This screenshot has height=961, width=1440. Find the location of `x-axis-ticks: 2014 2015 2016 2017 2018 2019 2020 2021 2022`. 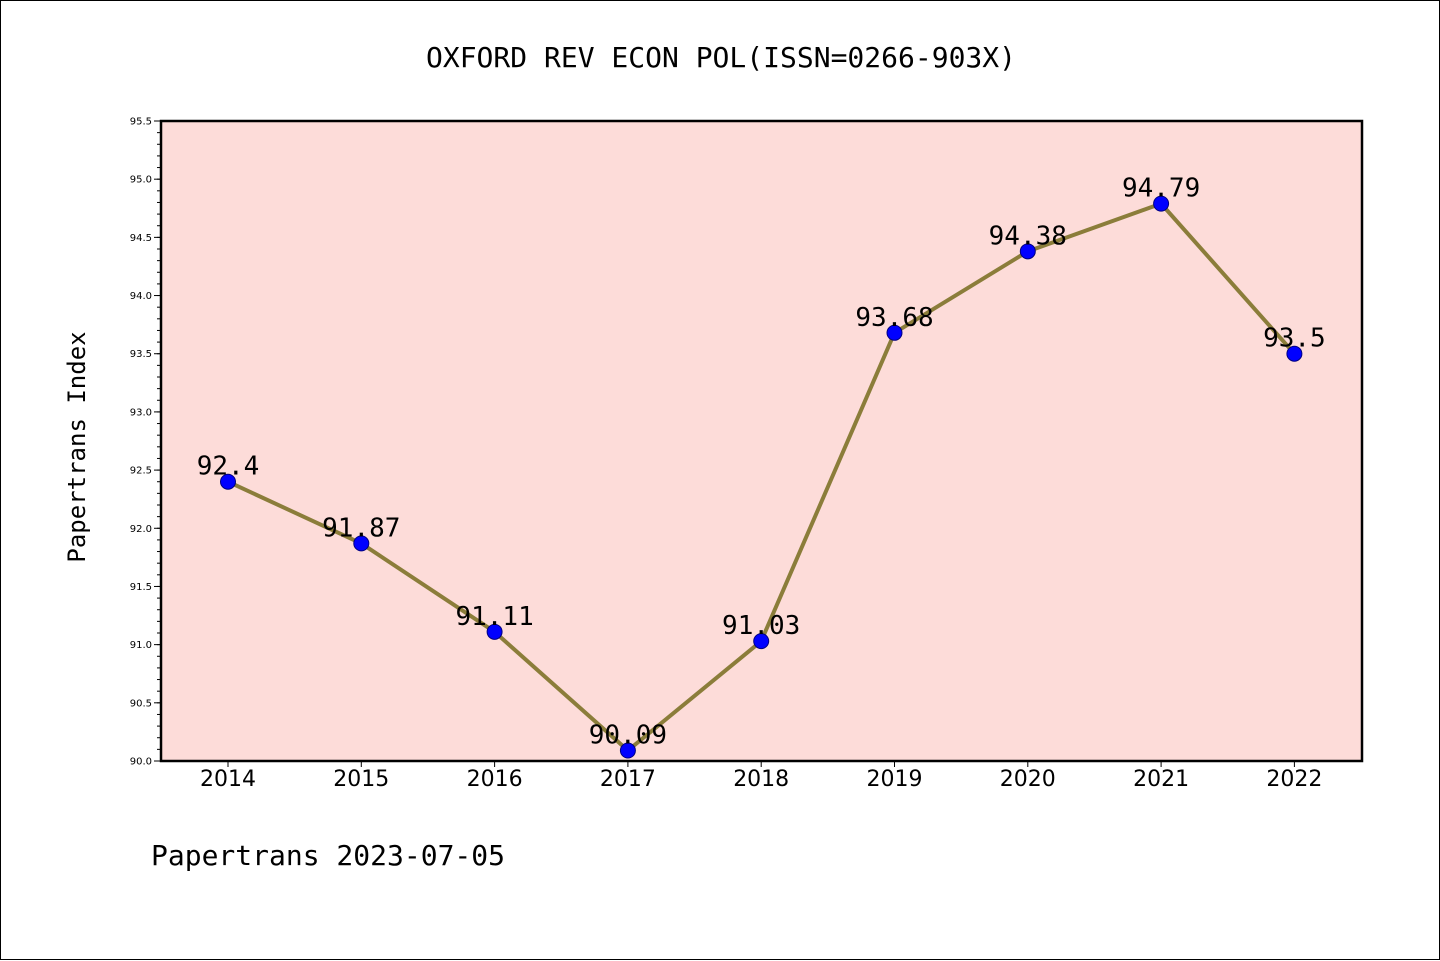

x-axis-ticks: 2014 2015 2016 2017 2018 2019 2020 2021 2022 is located at coordinates (761, 776).